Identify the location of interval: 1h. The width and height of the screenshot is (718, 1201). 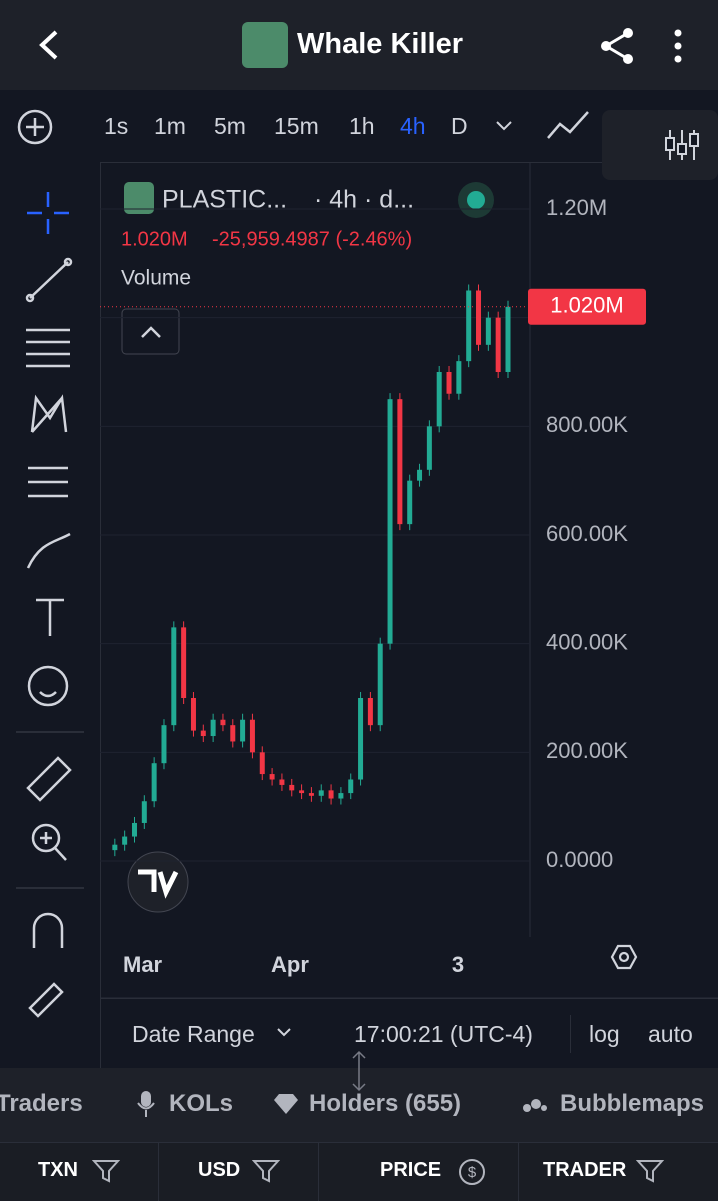
(362, 126).